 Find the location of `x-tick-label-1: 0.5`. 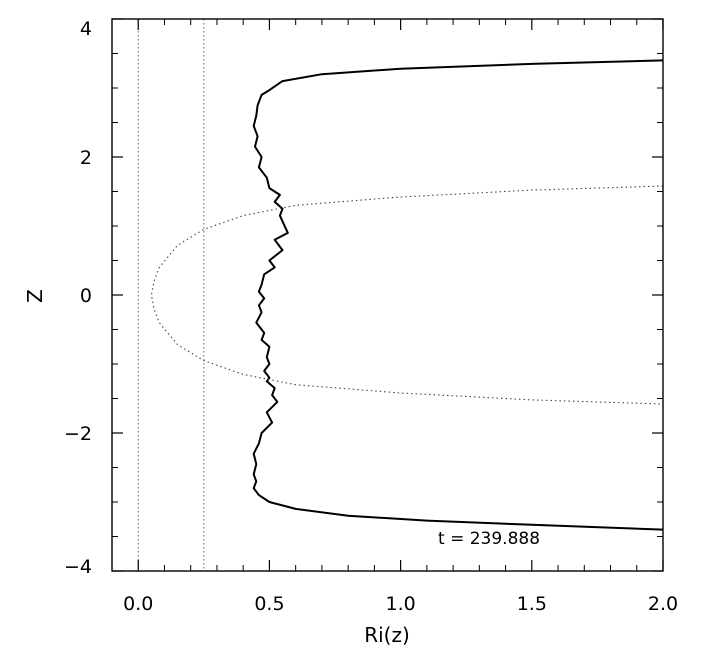

x-tick-label-1: 0.5 is located at coordinates (269, 604).